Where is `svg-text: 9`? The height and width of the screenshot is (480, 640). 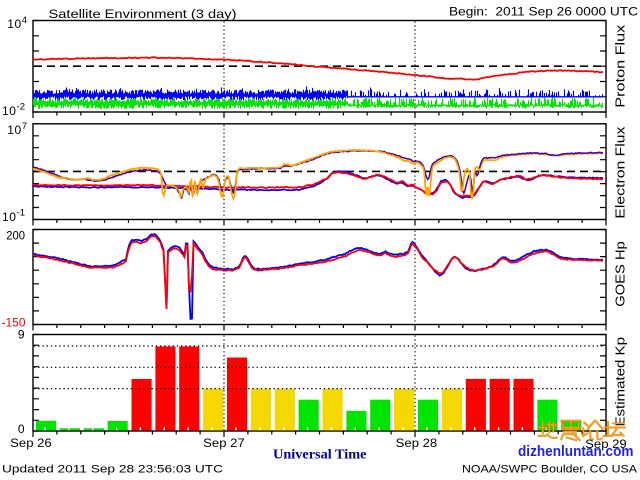 svg-text: 9 is located at coordinates (21, 335).